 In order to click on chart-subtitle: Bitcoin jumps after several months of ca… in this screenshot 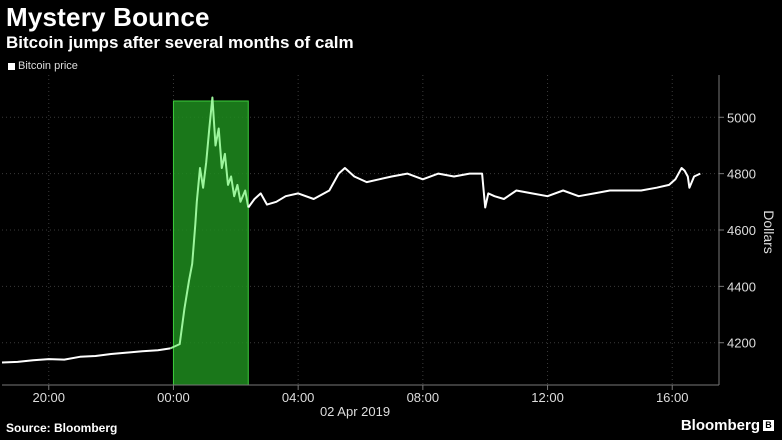, I will do `click(180, 42)`.